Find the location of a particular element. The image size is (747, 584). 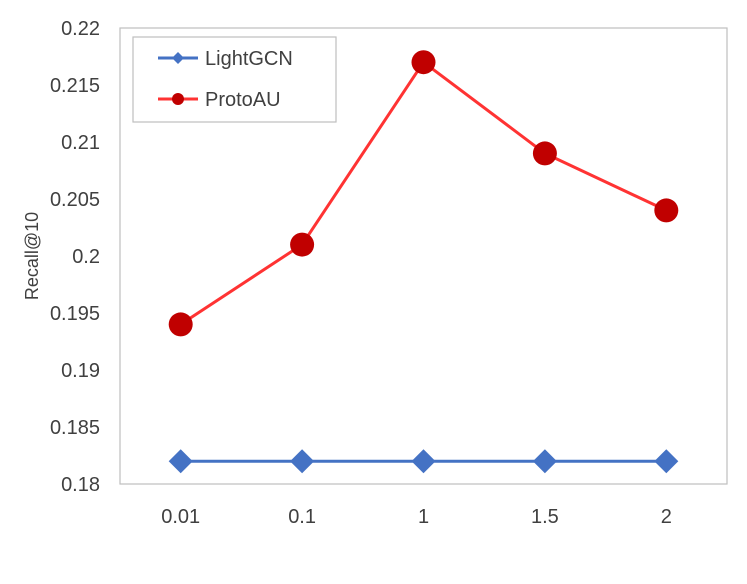

y-tick-label: 0.21 is located at coordinates (80, 143).